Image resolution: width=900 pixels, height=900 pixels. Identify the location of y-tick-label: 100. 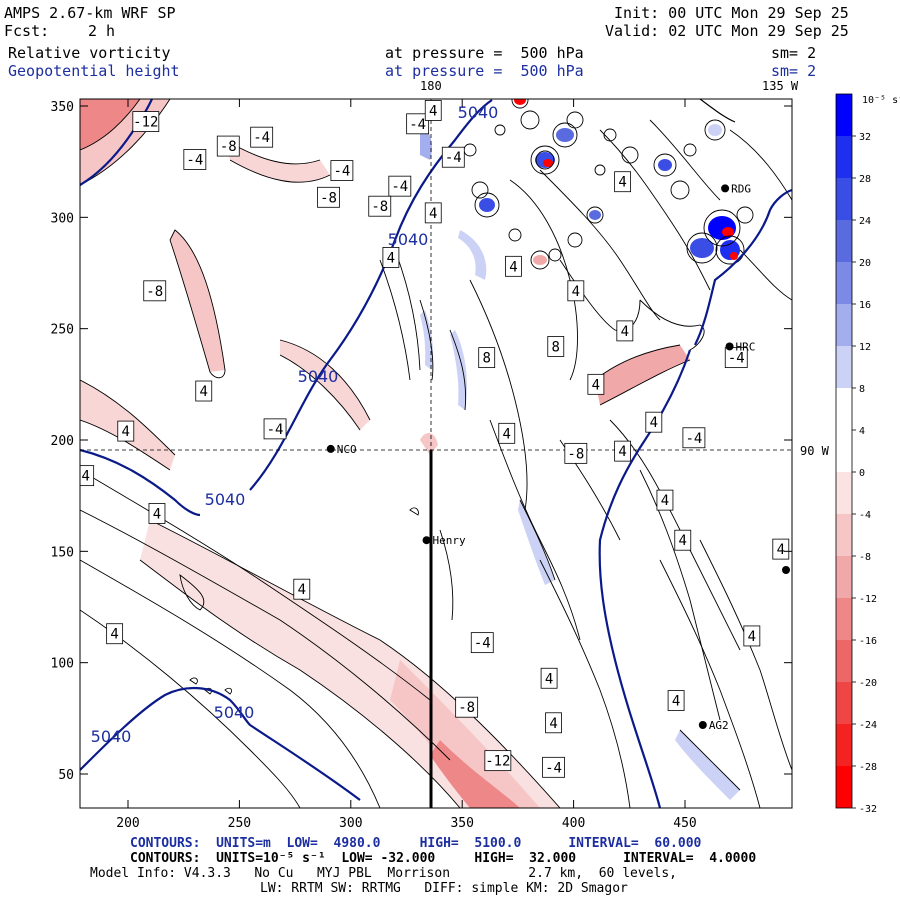
(62, 664).